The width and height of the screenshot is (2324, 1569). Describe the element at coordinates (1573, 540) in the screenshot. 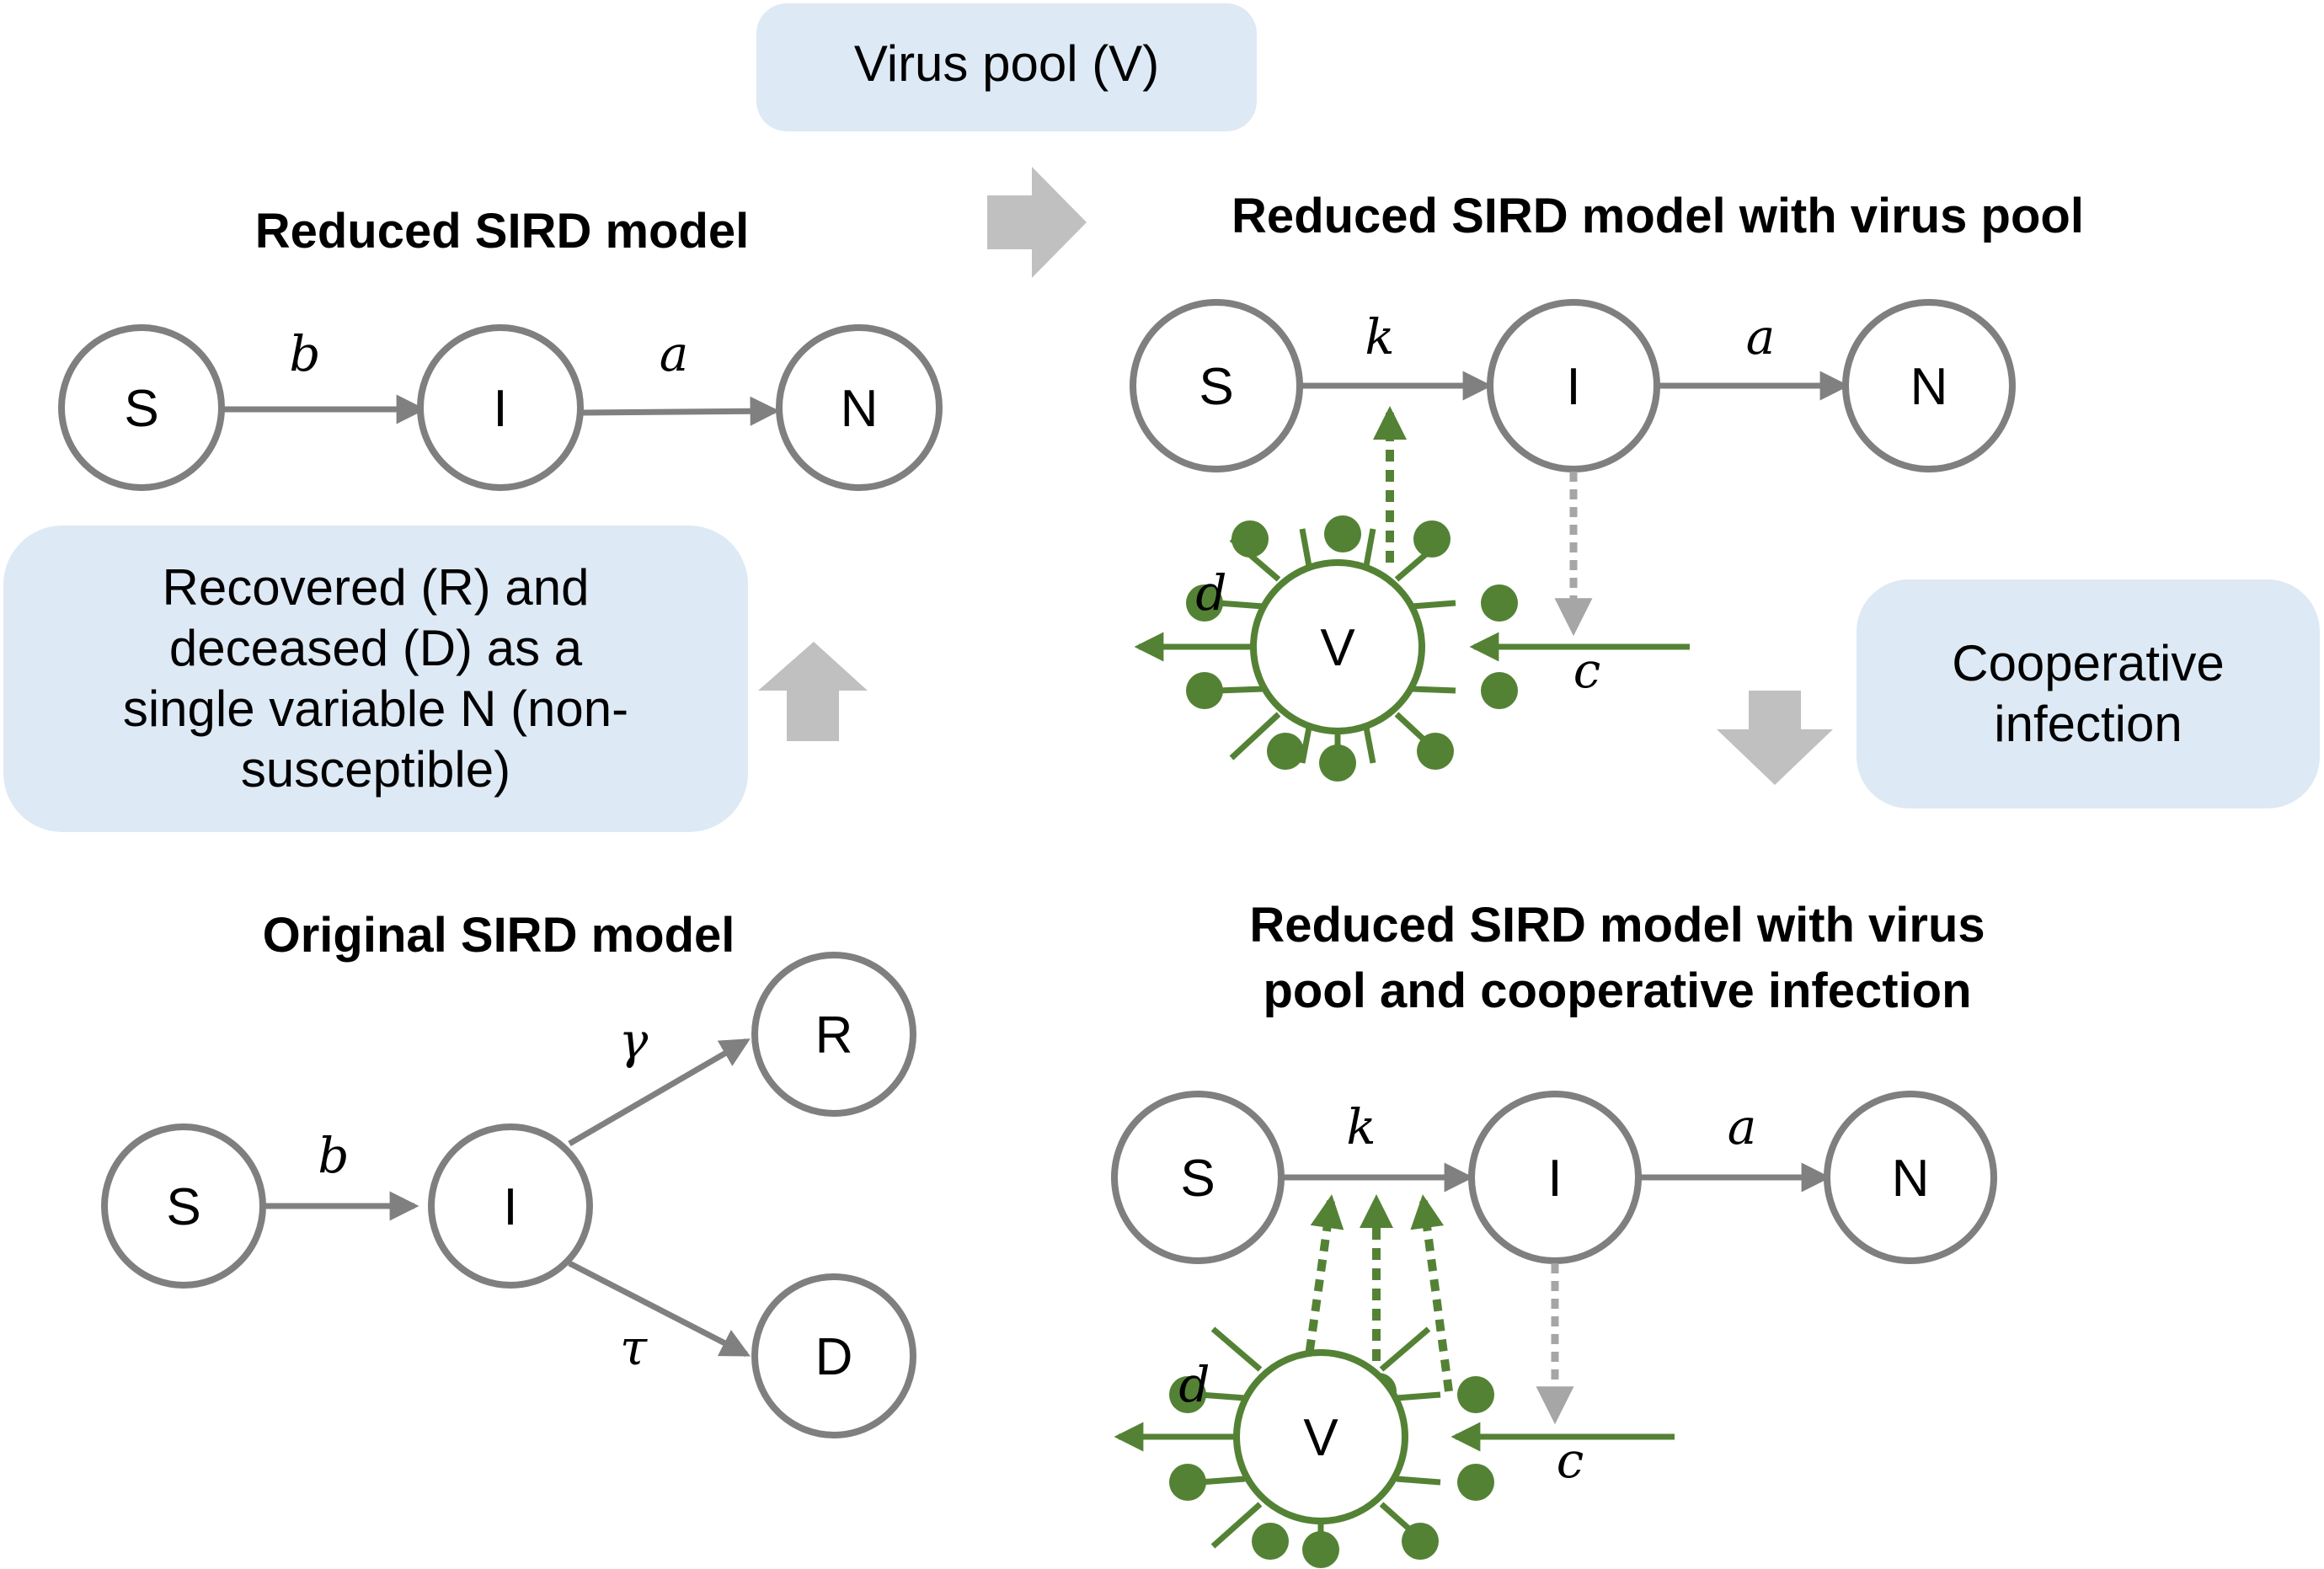

I see `panel-reduced-sird-virus-pool: S I N k a` at that location.